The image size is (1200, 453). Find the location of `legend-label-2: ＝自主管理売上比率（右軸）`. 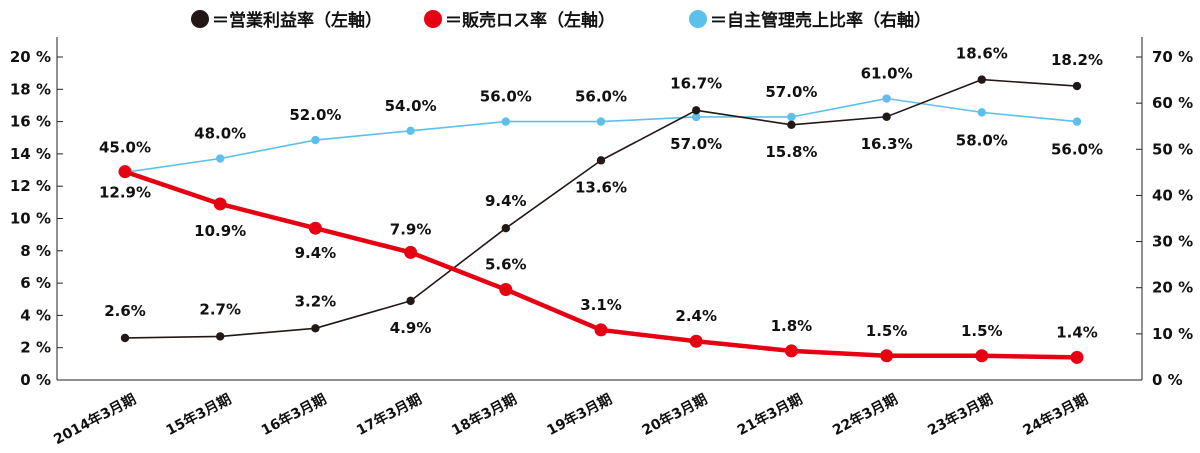

legend-label-2: ＝自主管理売上比率（右軸） is located at coordinates (820, 20).